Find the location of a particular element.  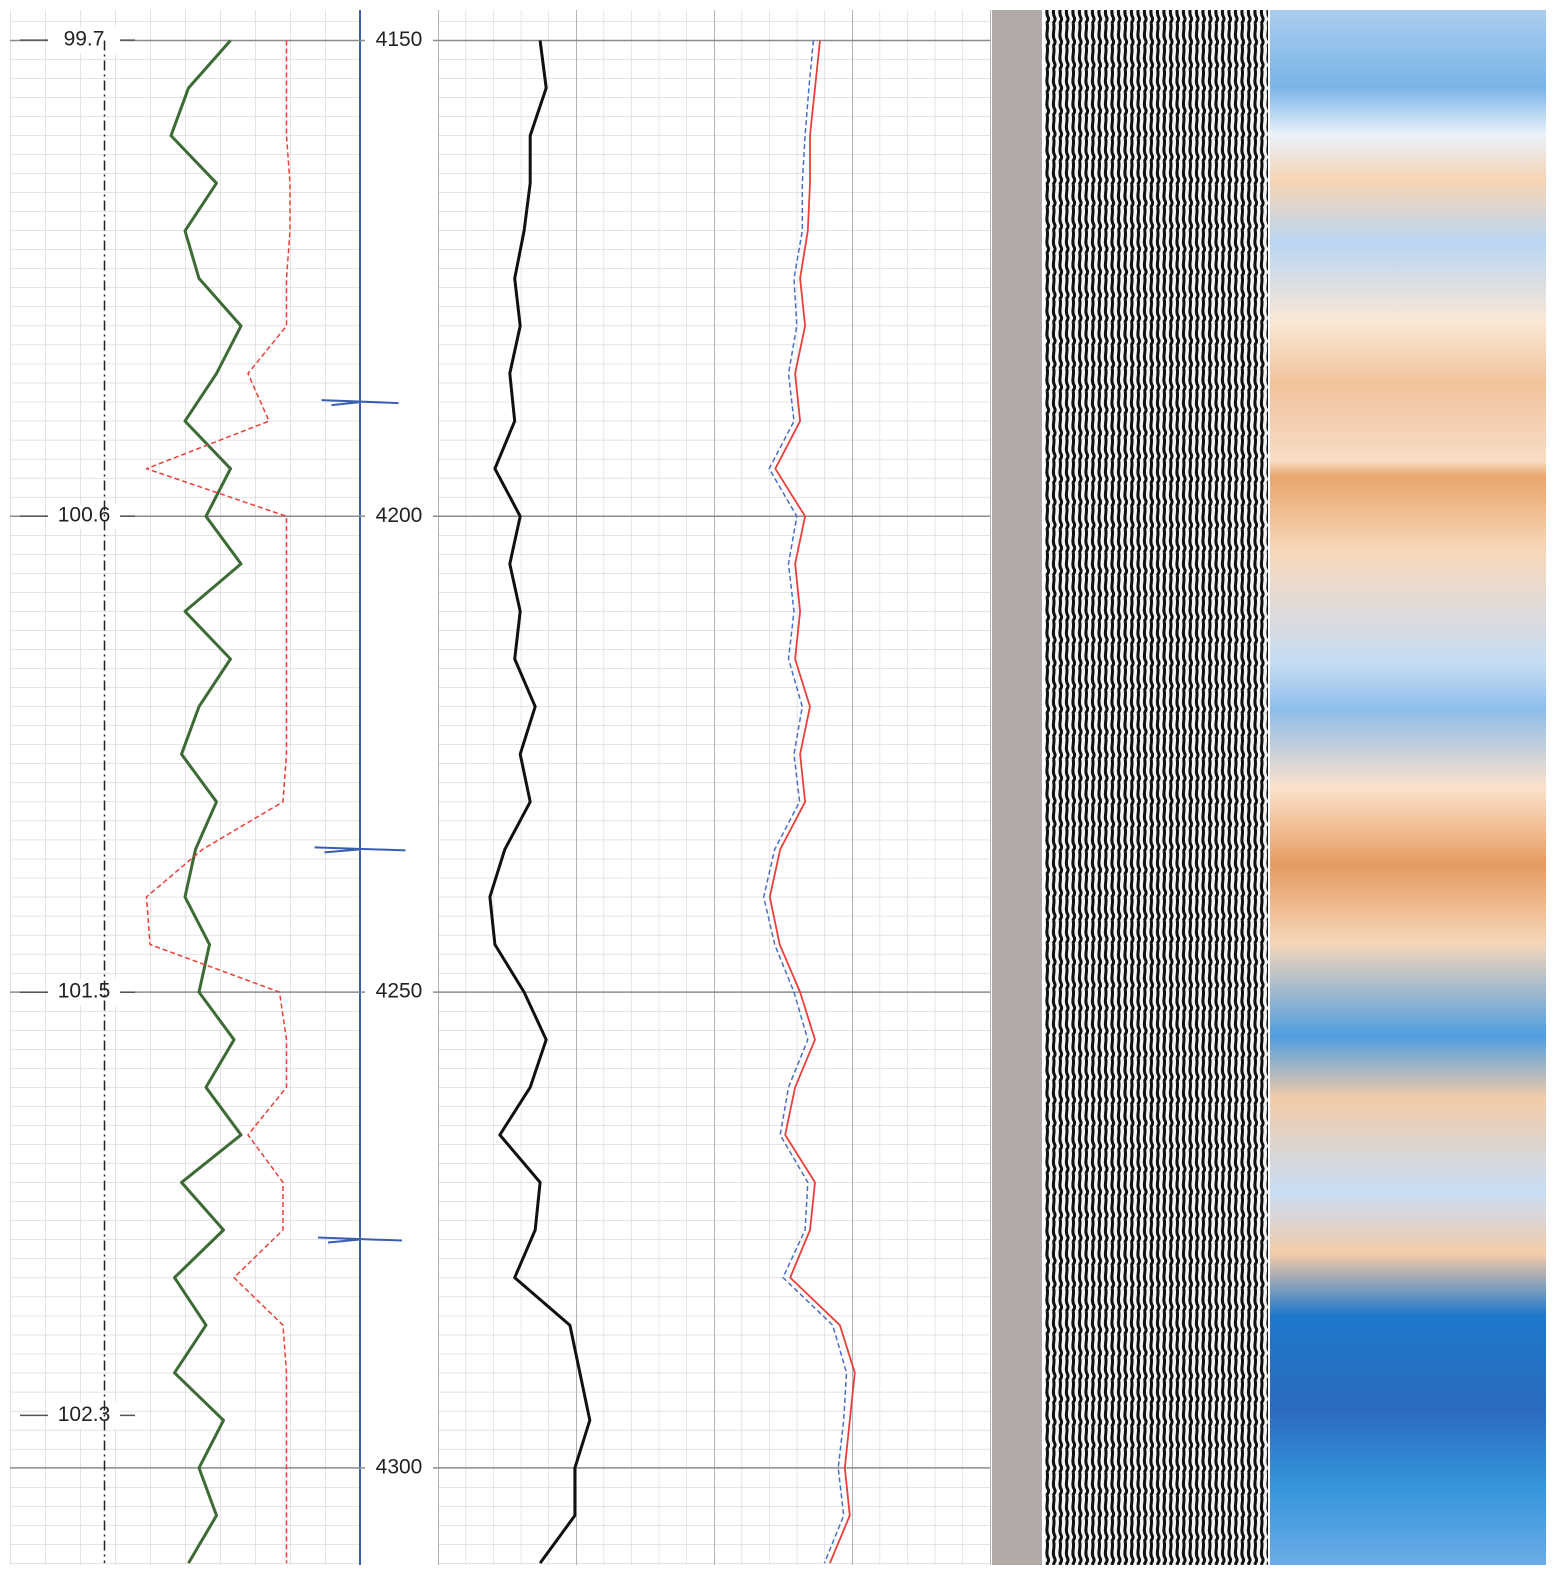

depth-tick-label: 4300 is located at coordinates (399, 1466).